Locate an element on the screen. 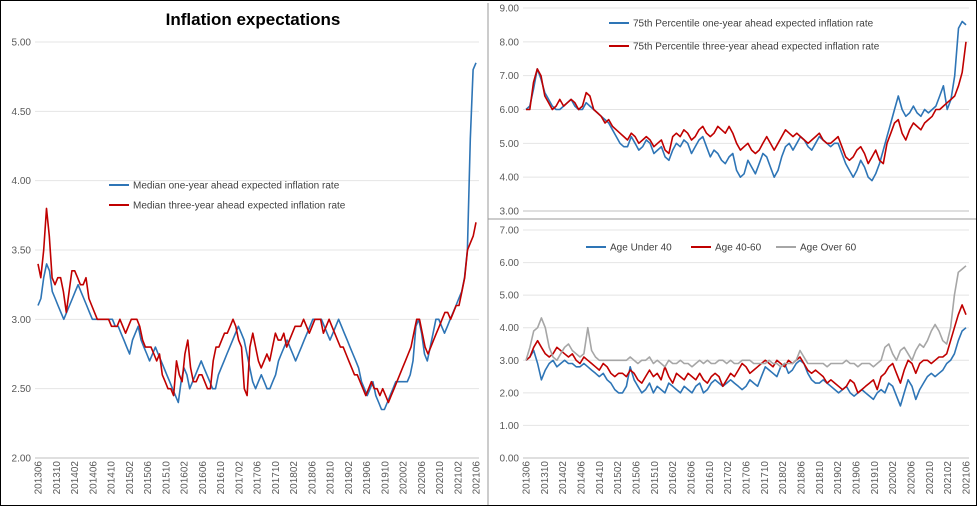 The width and height of the screenshot is (977, 507). y-tick-label: 3.50 is located at coordinates (22, 251).